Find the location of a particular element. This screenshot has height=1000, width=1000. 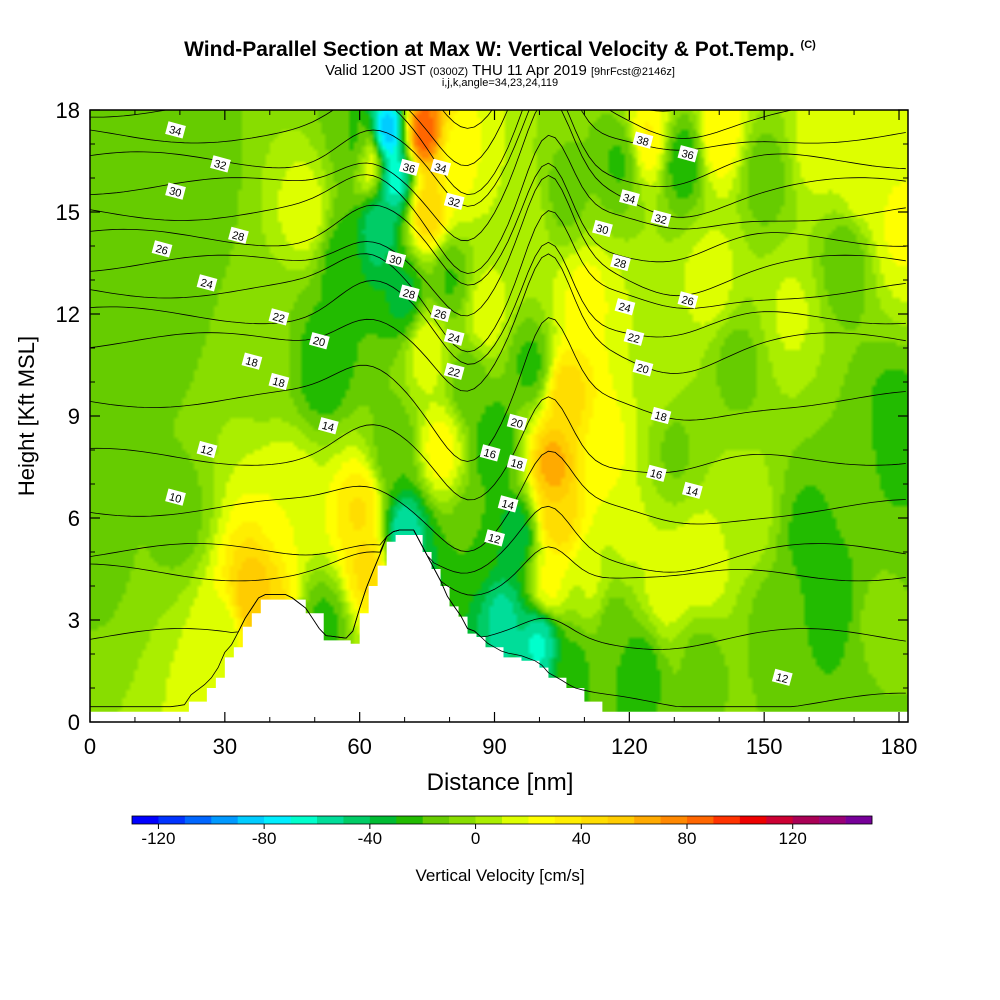

contour-label-text: 30 is located at coordinates (602, 230).